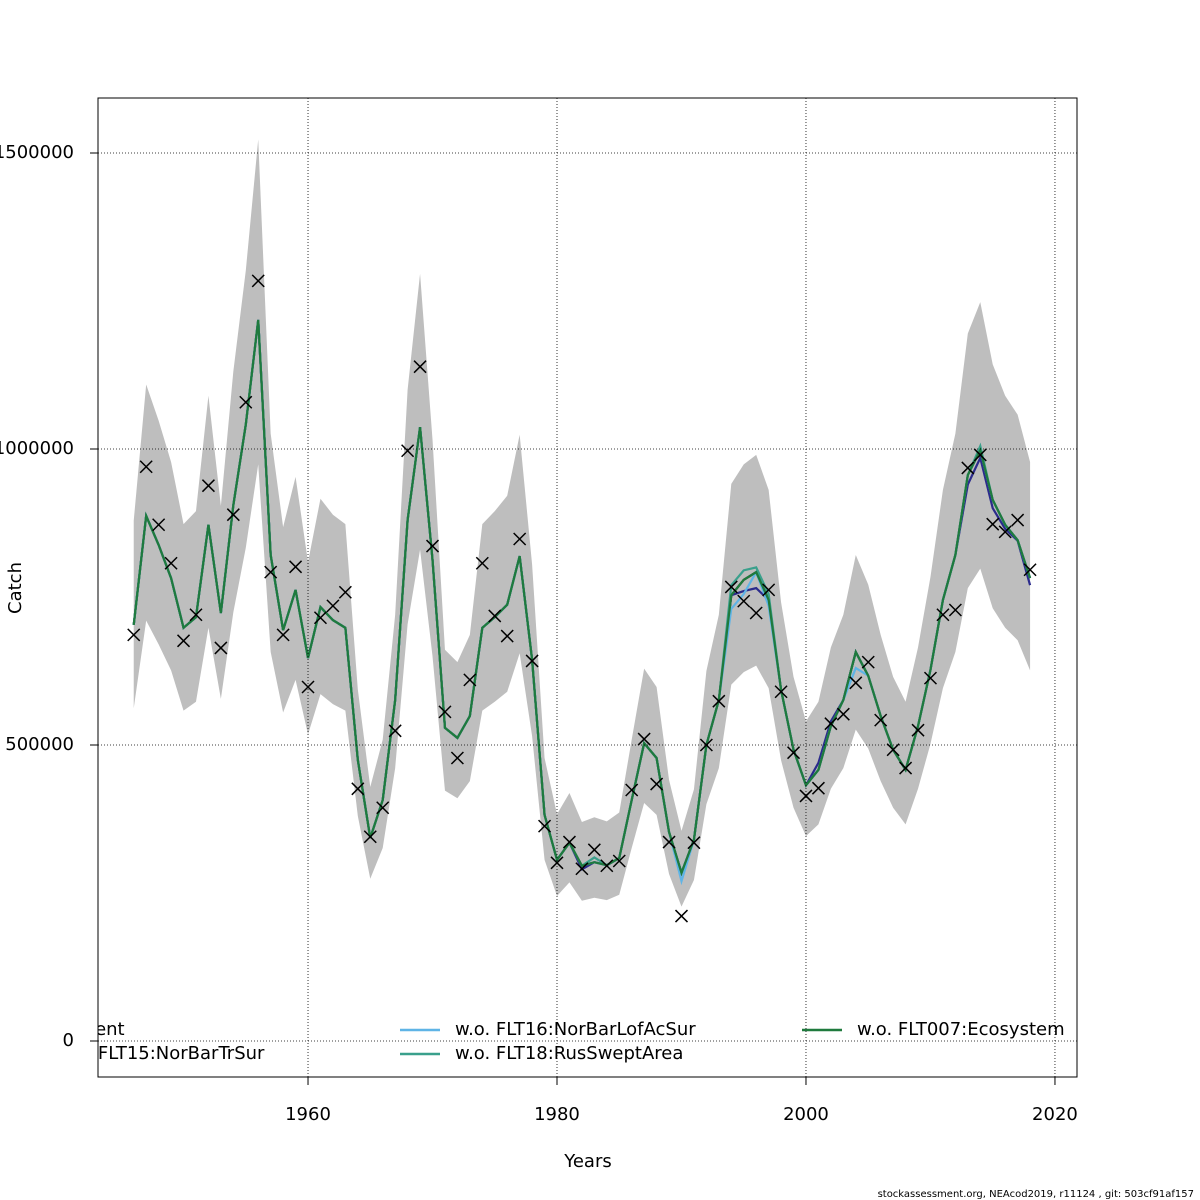 Image resolution: width=1200 pixels, height=1200 pixels. I want to click on legend-label: w.o. FLT007:Ecosystem, so click(961, 1029).